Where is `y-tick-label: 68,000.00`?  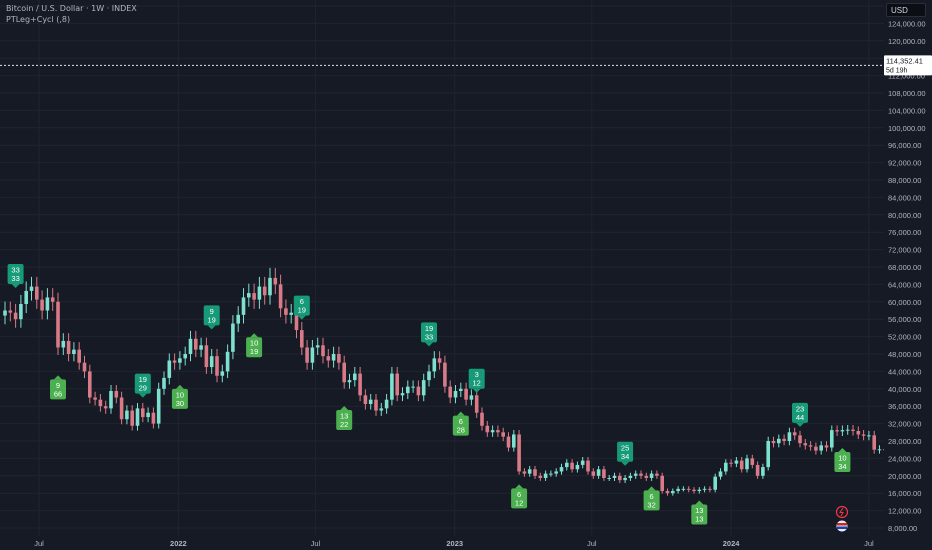 y-tick-label: 68,000.00 is located at coordinates (904, 267).